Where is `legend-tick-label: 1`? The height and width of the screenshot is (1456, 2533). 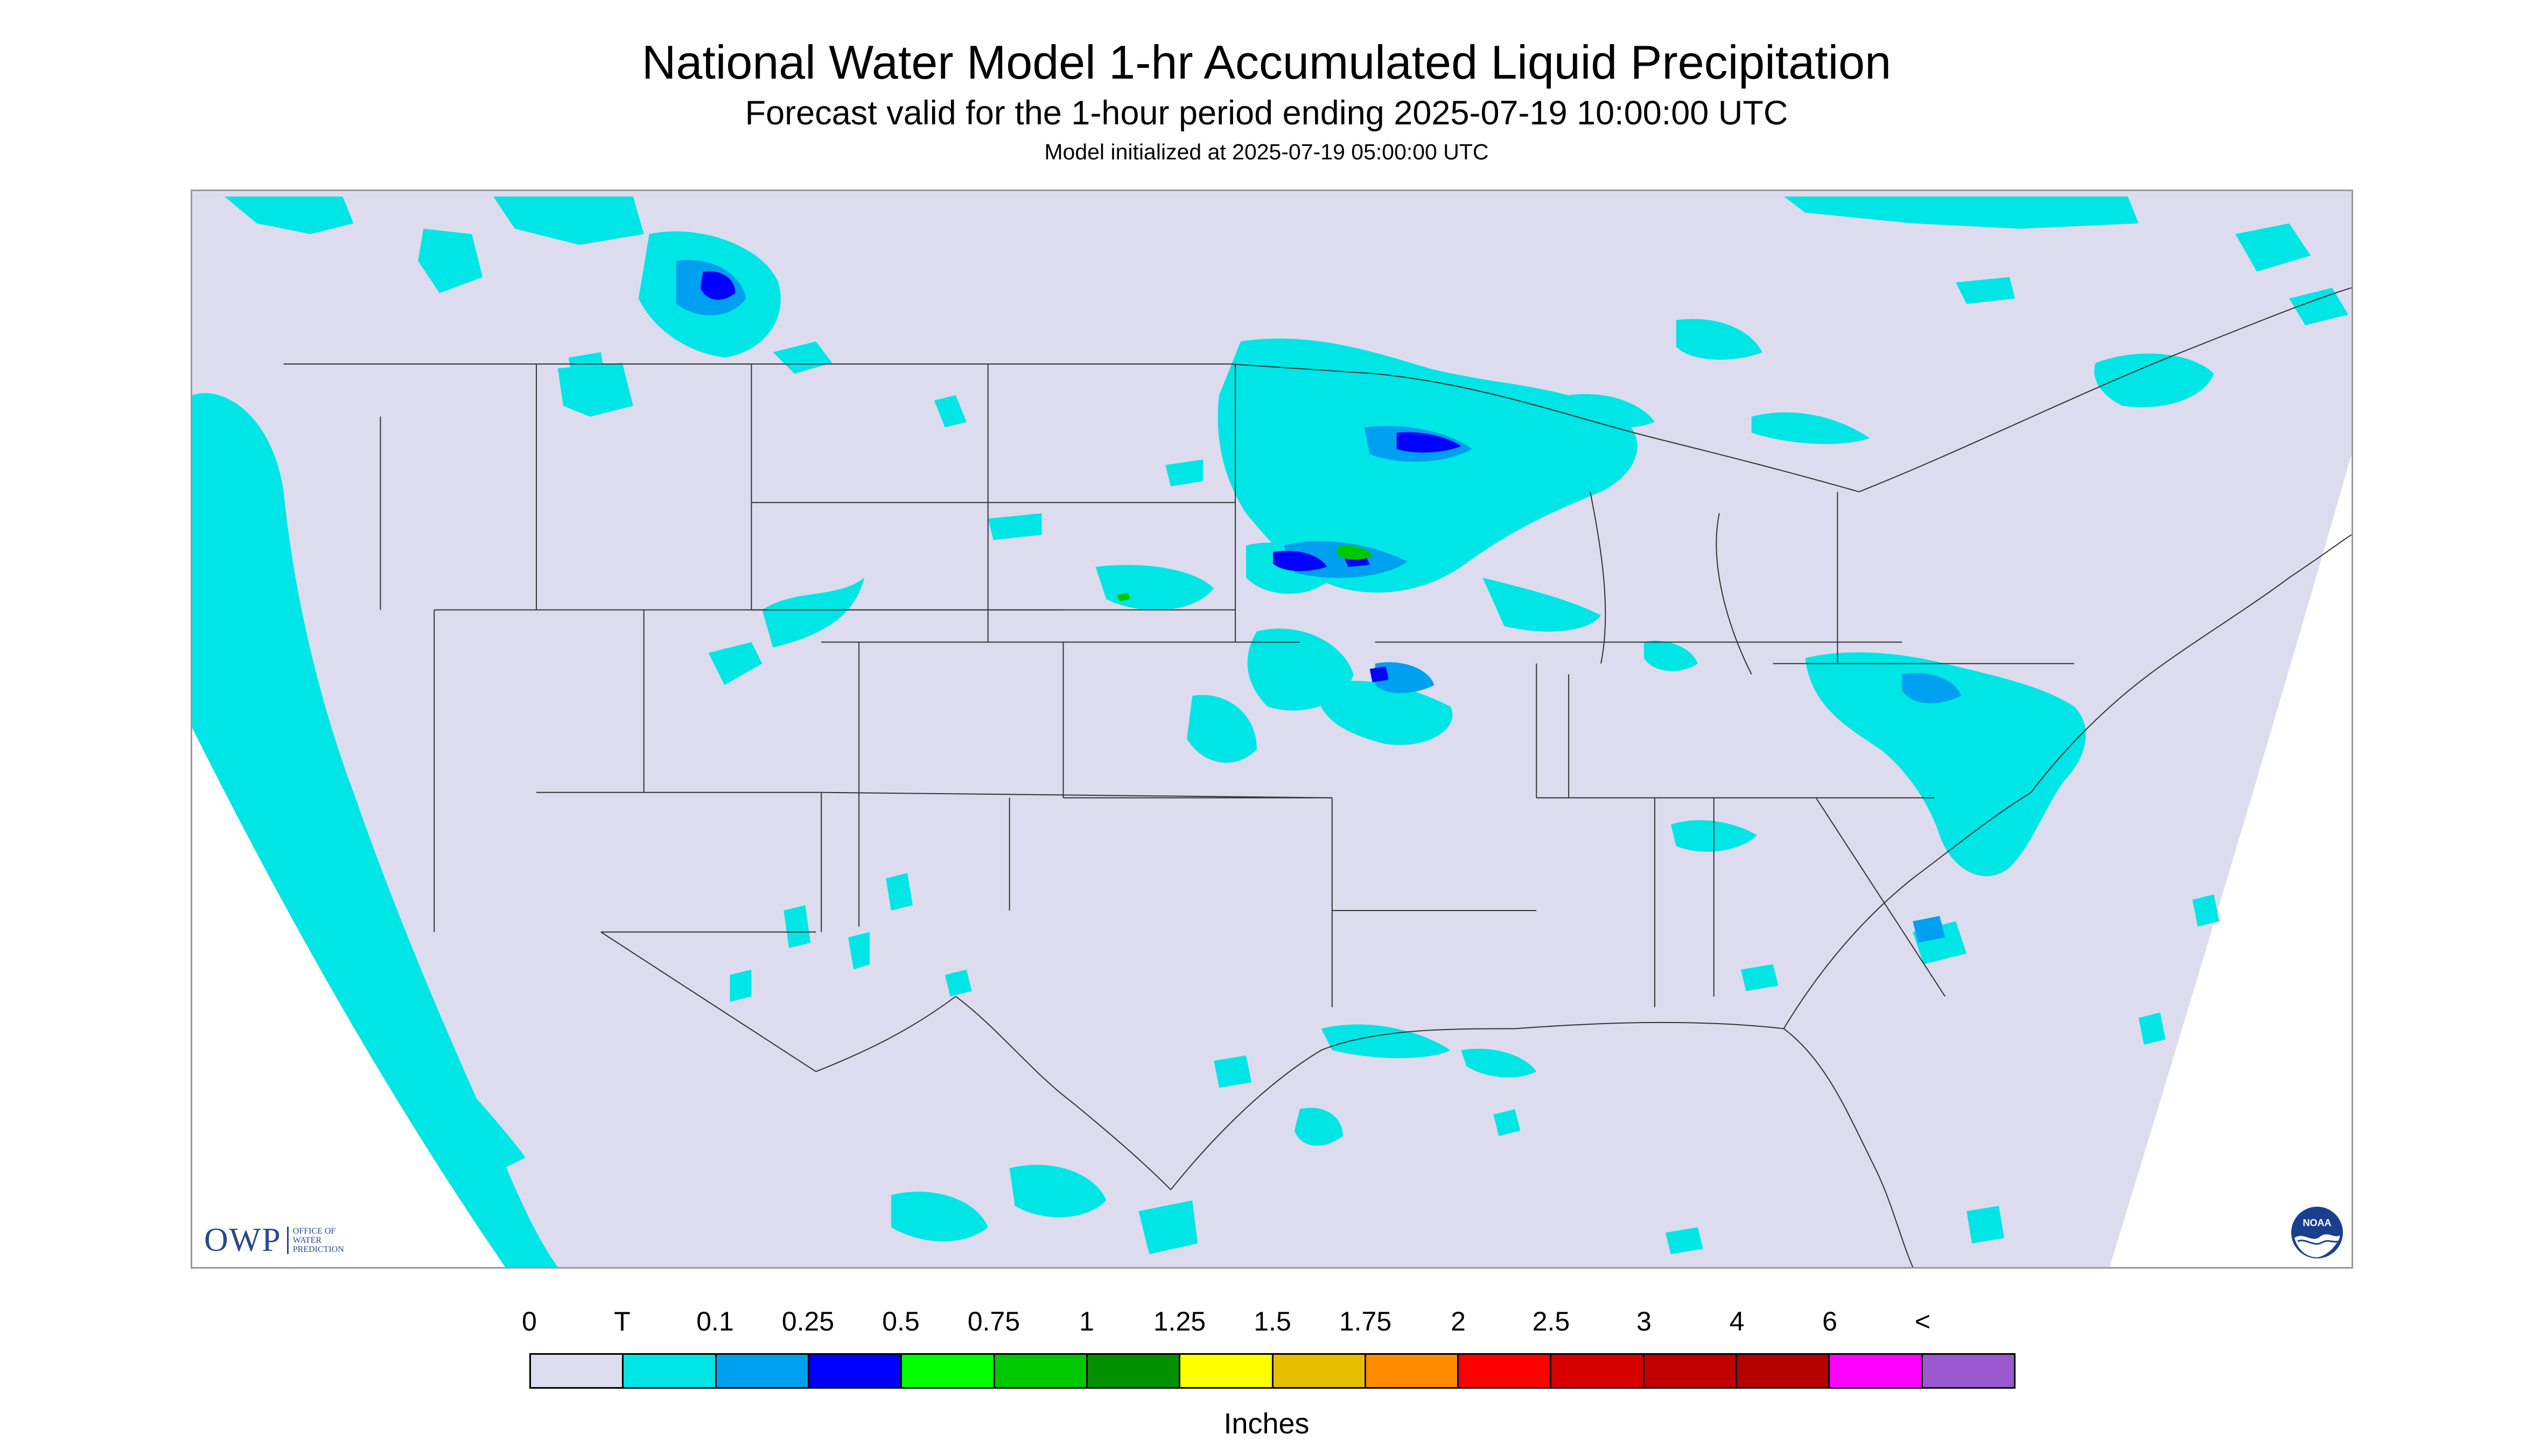 legend-tick-label: 1 is located at coordinates (1086, 1321).